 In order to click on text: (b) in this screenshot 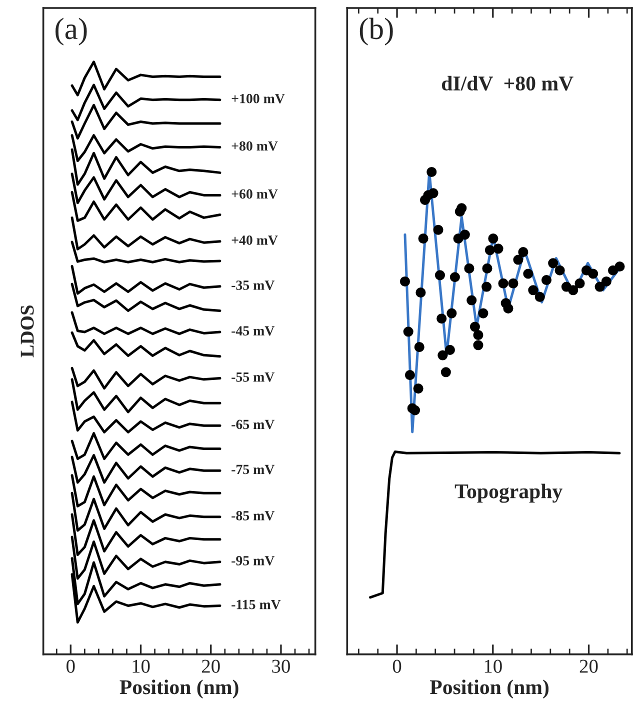, I will do `click(376, 32)`.